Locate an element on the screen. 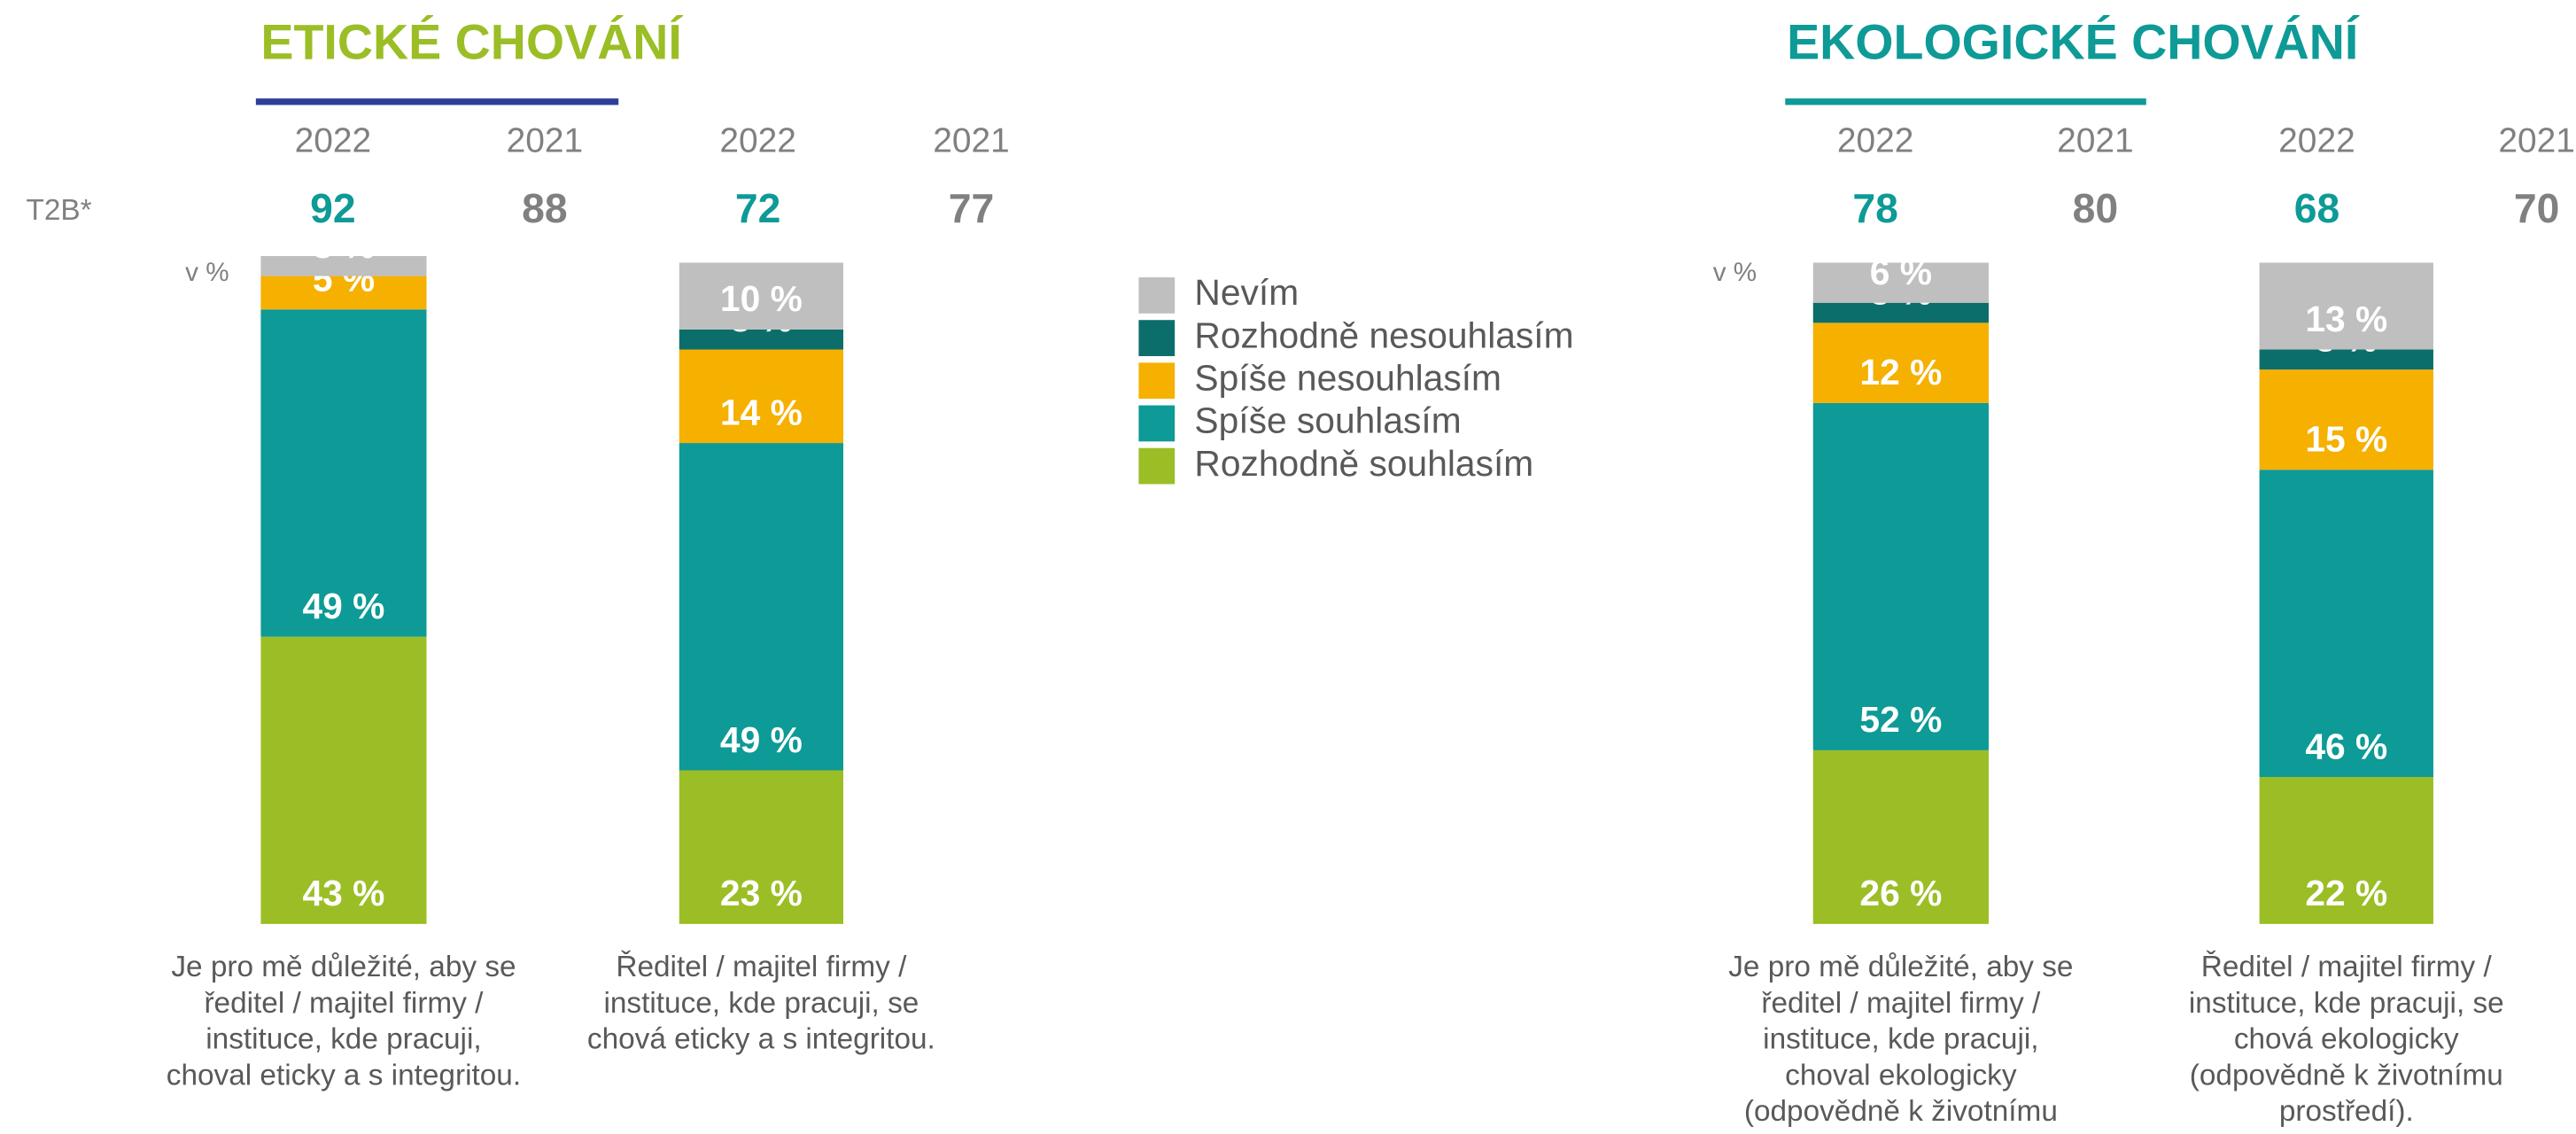  legend-label: Spíše nesouhlasím is located at coordinates (1347, 378).